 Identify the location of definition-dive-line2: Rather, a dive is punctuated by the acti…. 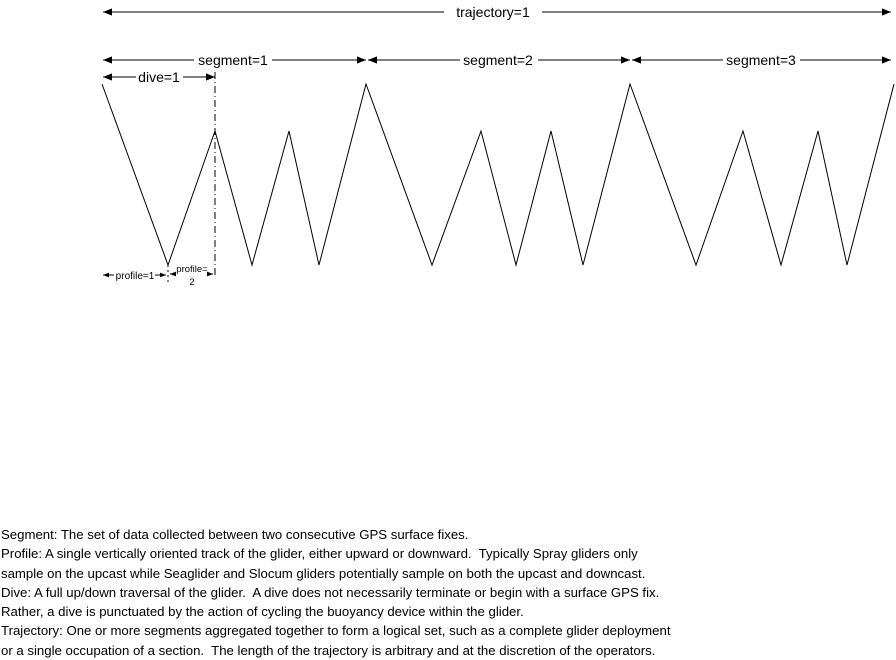
(262, 612).